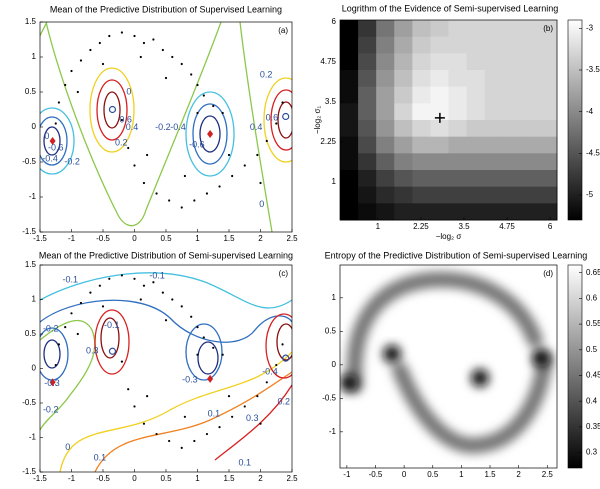  I want to click on x-tick-label: 0, so click(404, 474).